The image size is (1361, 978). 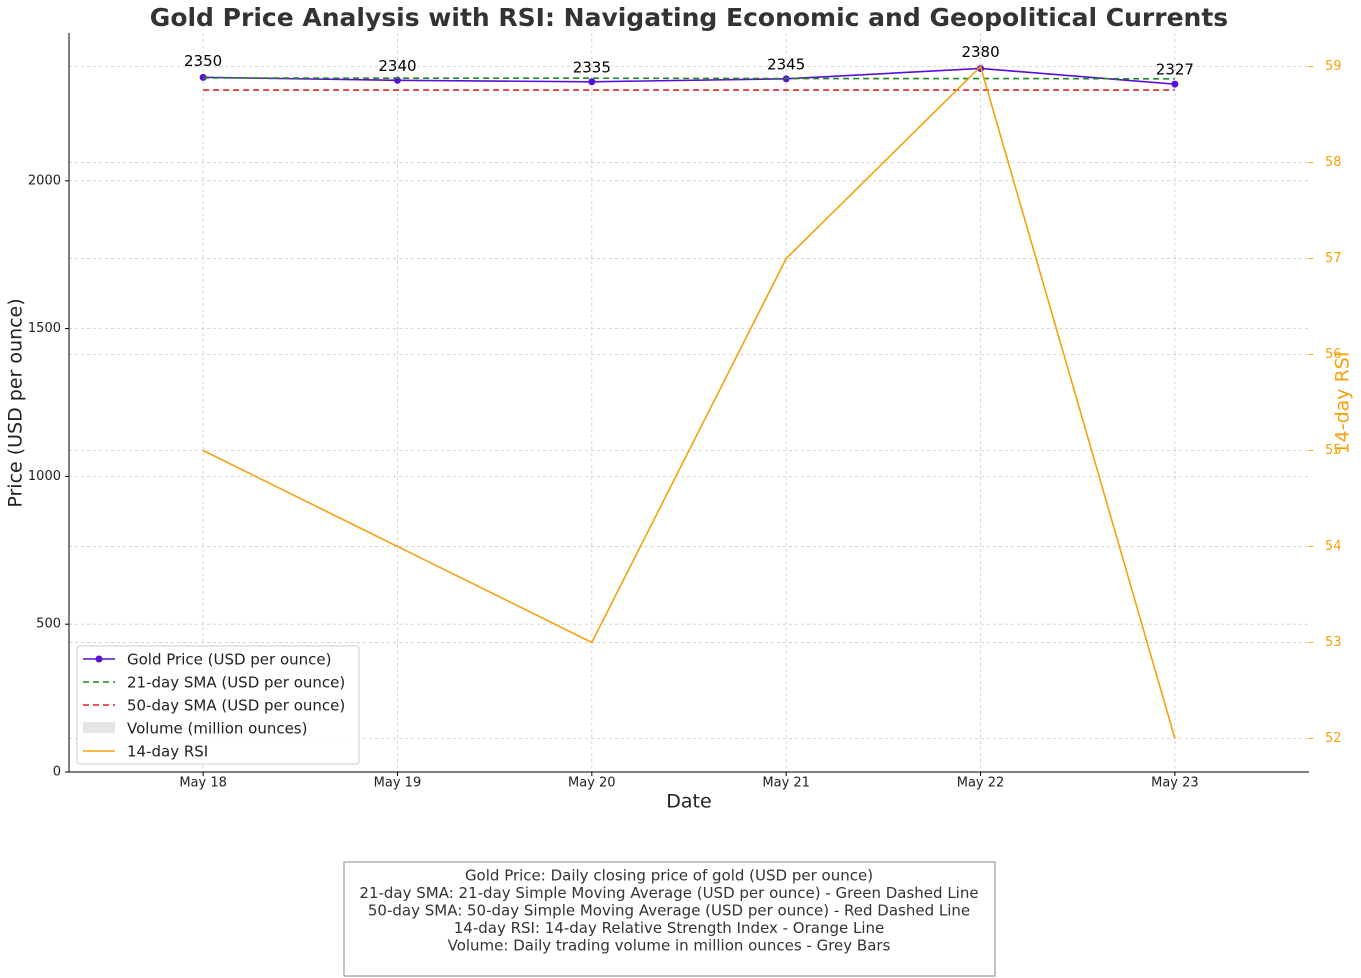 I want to click on data-label: 2340, so click(x=397, y=66).